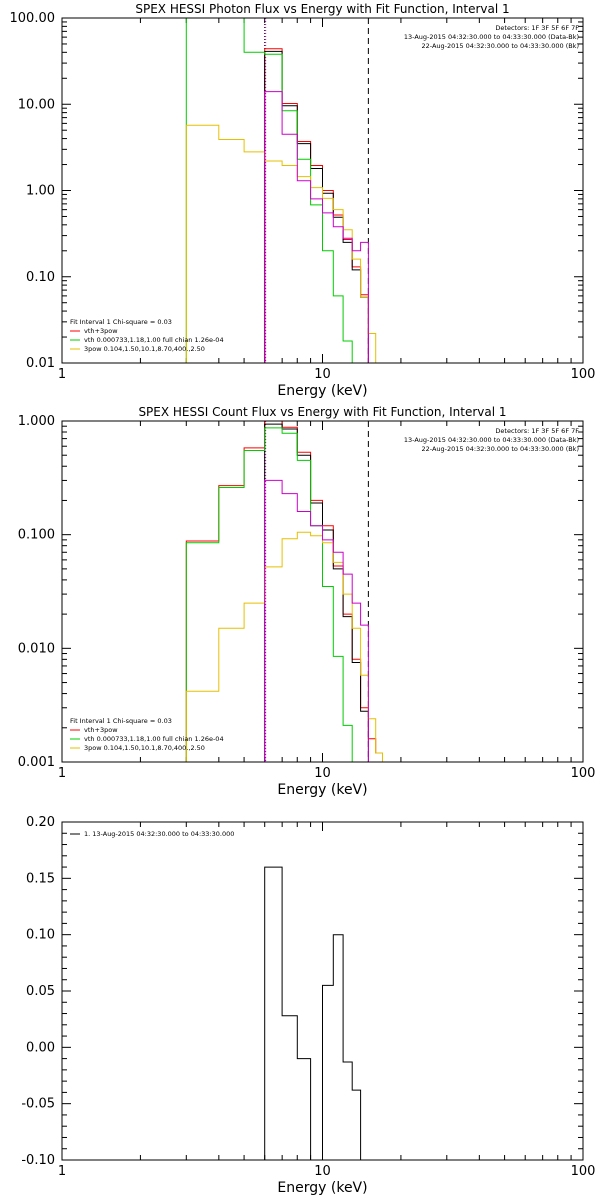  I want to click on y-tick-label: 0.010, so click(36, 648).